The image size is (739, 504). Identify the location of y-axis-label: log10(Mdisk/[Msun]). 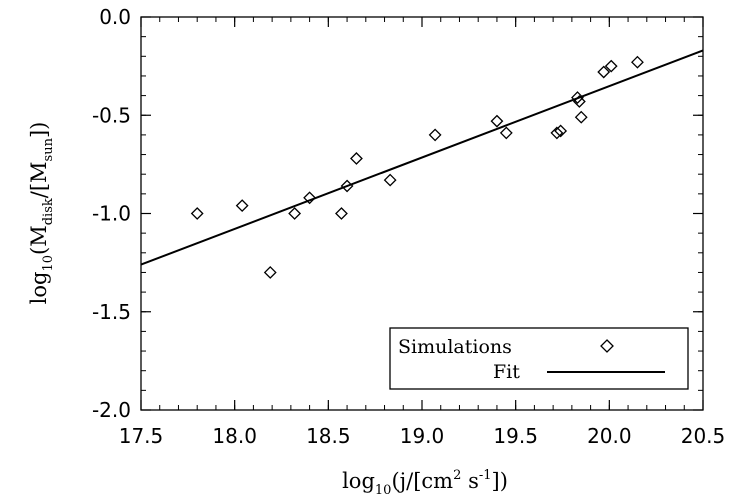
(41, 213).